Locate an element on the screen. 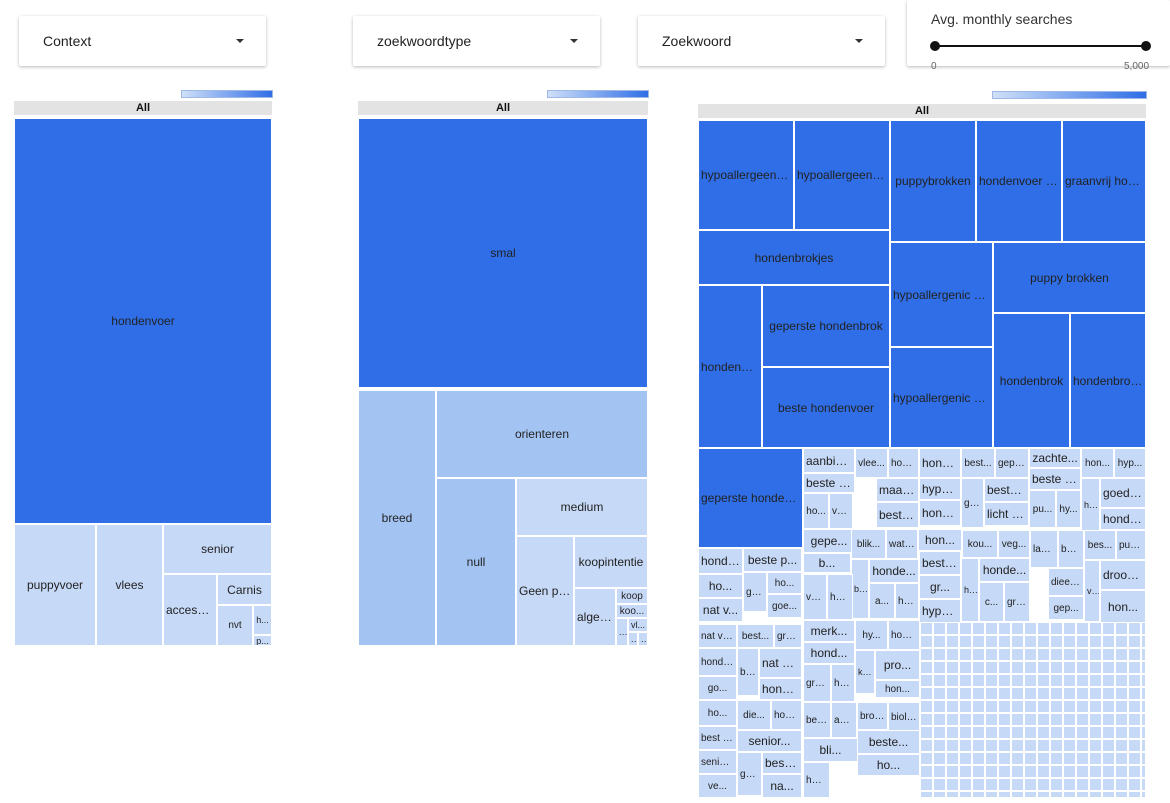  treemap-cell: vlees is located at coordinates (129, 585).